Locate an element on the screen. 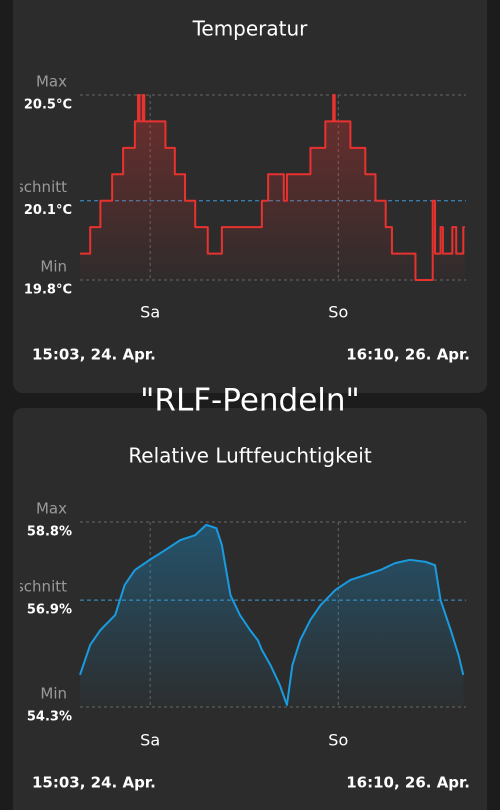 This screenshot has width=500, height=810. y-tick-label: 56.9% is located at coordinates (49, 610).